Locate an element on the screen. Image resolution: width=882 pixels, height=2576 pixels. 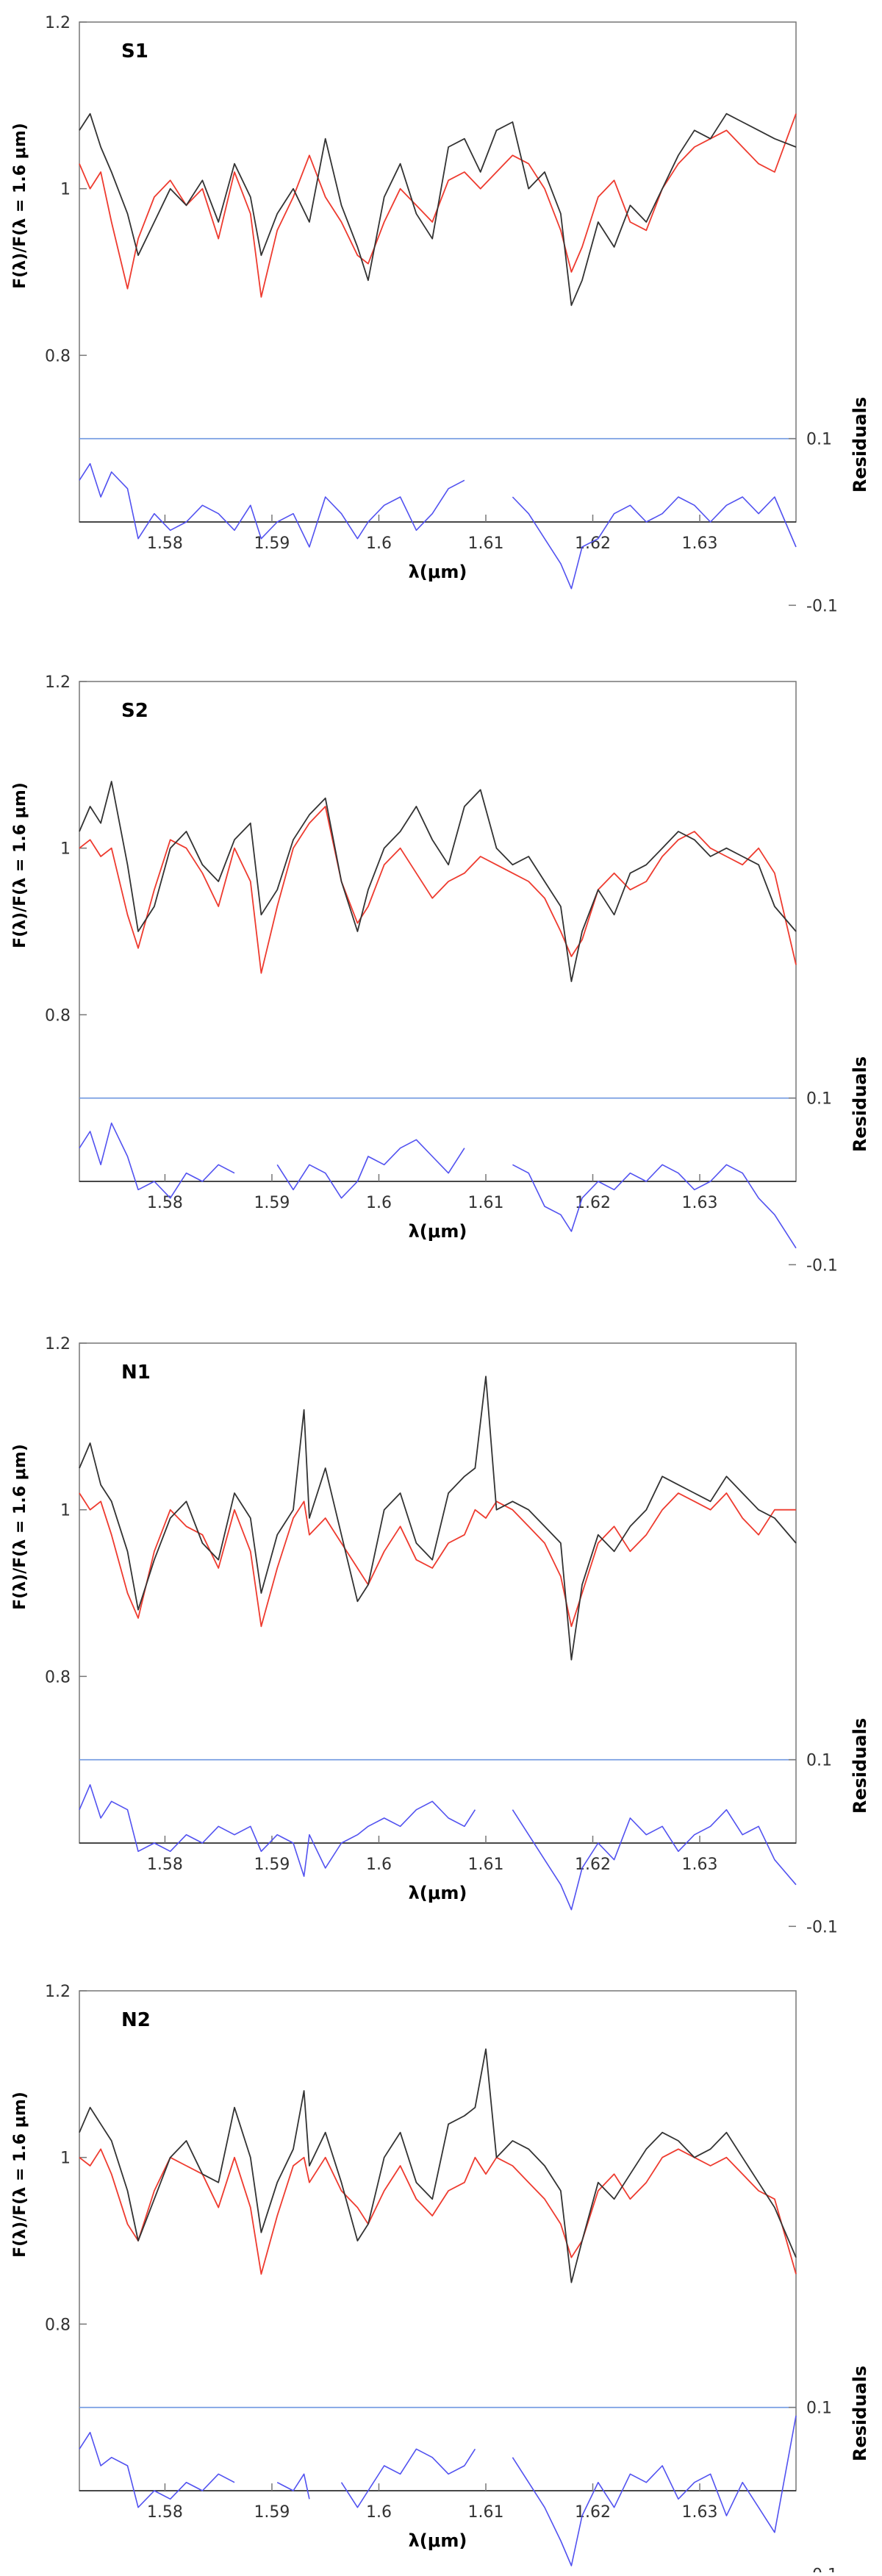
panel-label: N2 is located at coordinates (136, 2020).